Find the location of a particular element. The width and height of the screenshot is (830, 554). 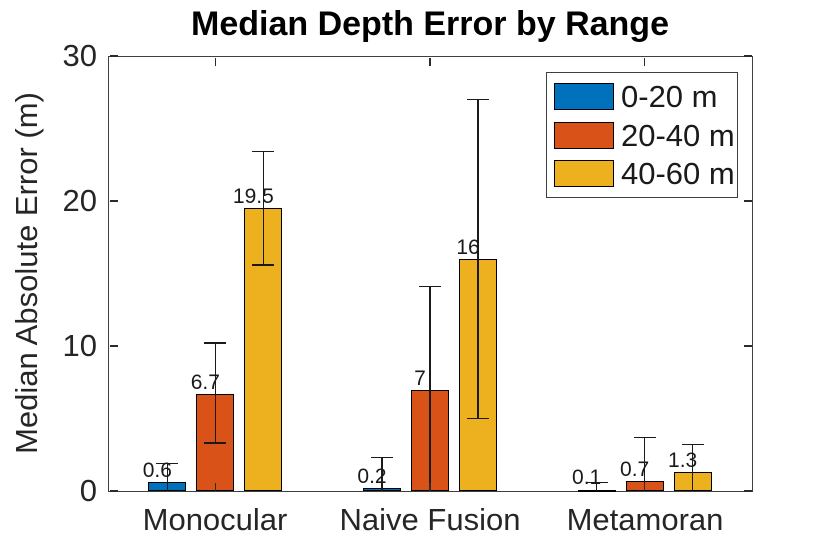

legend-item-20-40: 20-40 m is located at coordinates (645, 135).